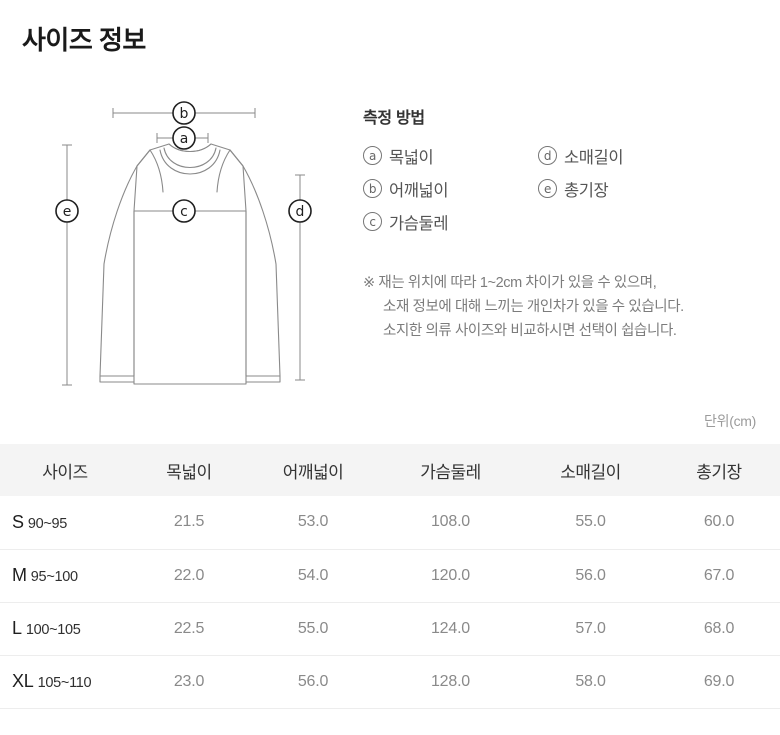  Describe the element at coordinates (313, 472) in the screenshot. I see `column-header-shoulder-width: 어깨넓이` at that location.